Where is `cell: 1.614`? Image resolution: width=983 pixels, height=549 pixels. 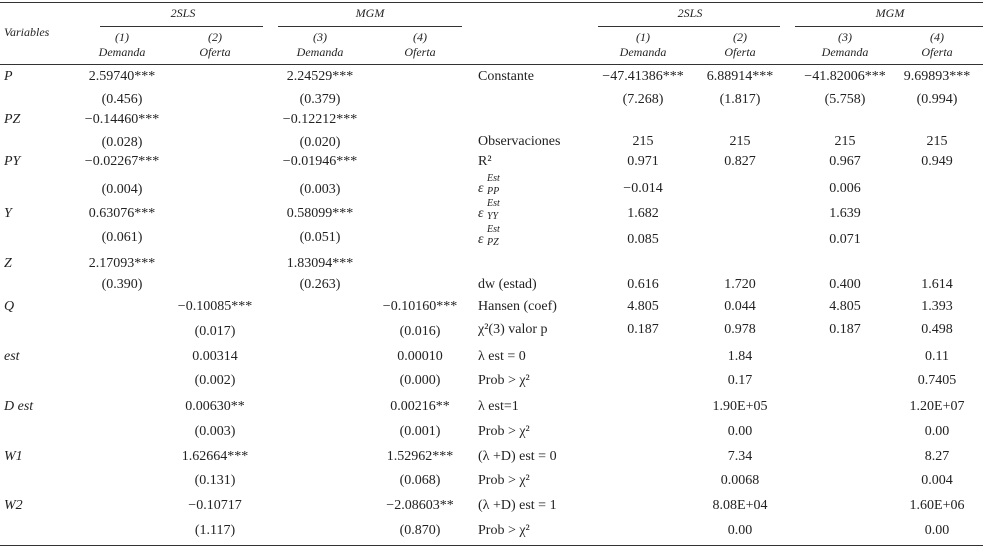
cell: 1.614 is located at coordinates (937, 284).